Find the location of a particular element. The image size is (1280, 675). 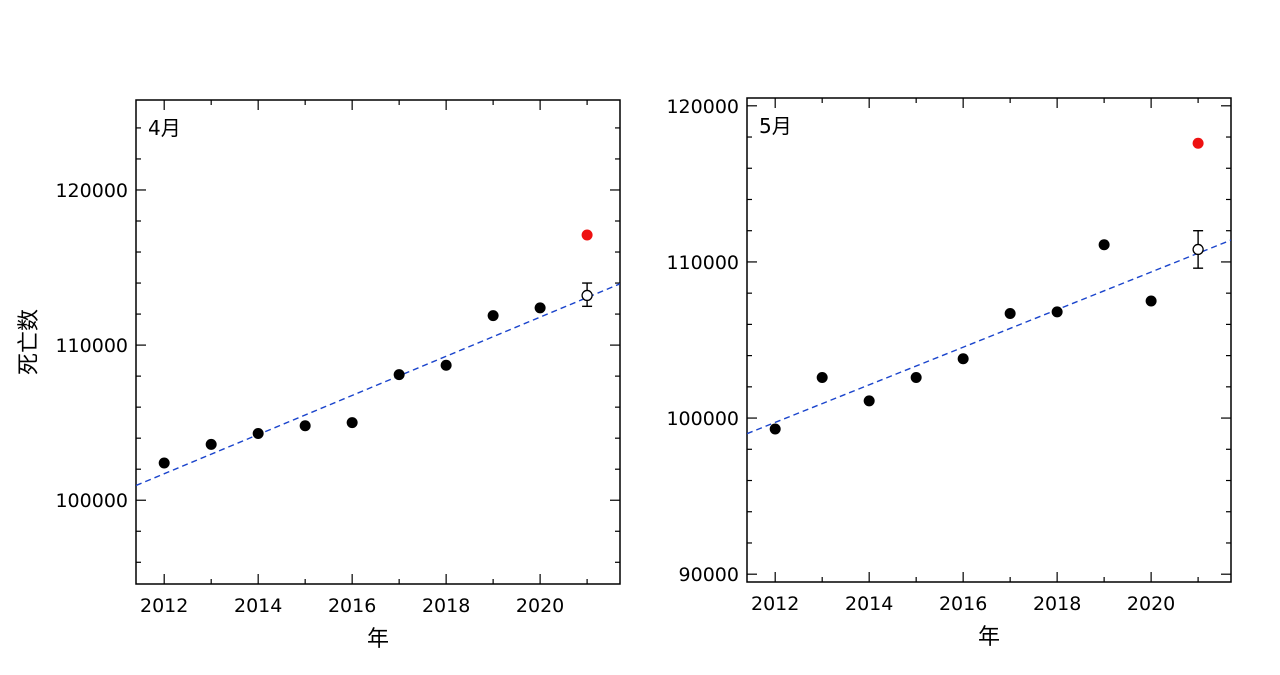

y-axis-title: 死亡数 is located at coordinates (29, 342).